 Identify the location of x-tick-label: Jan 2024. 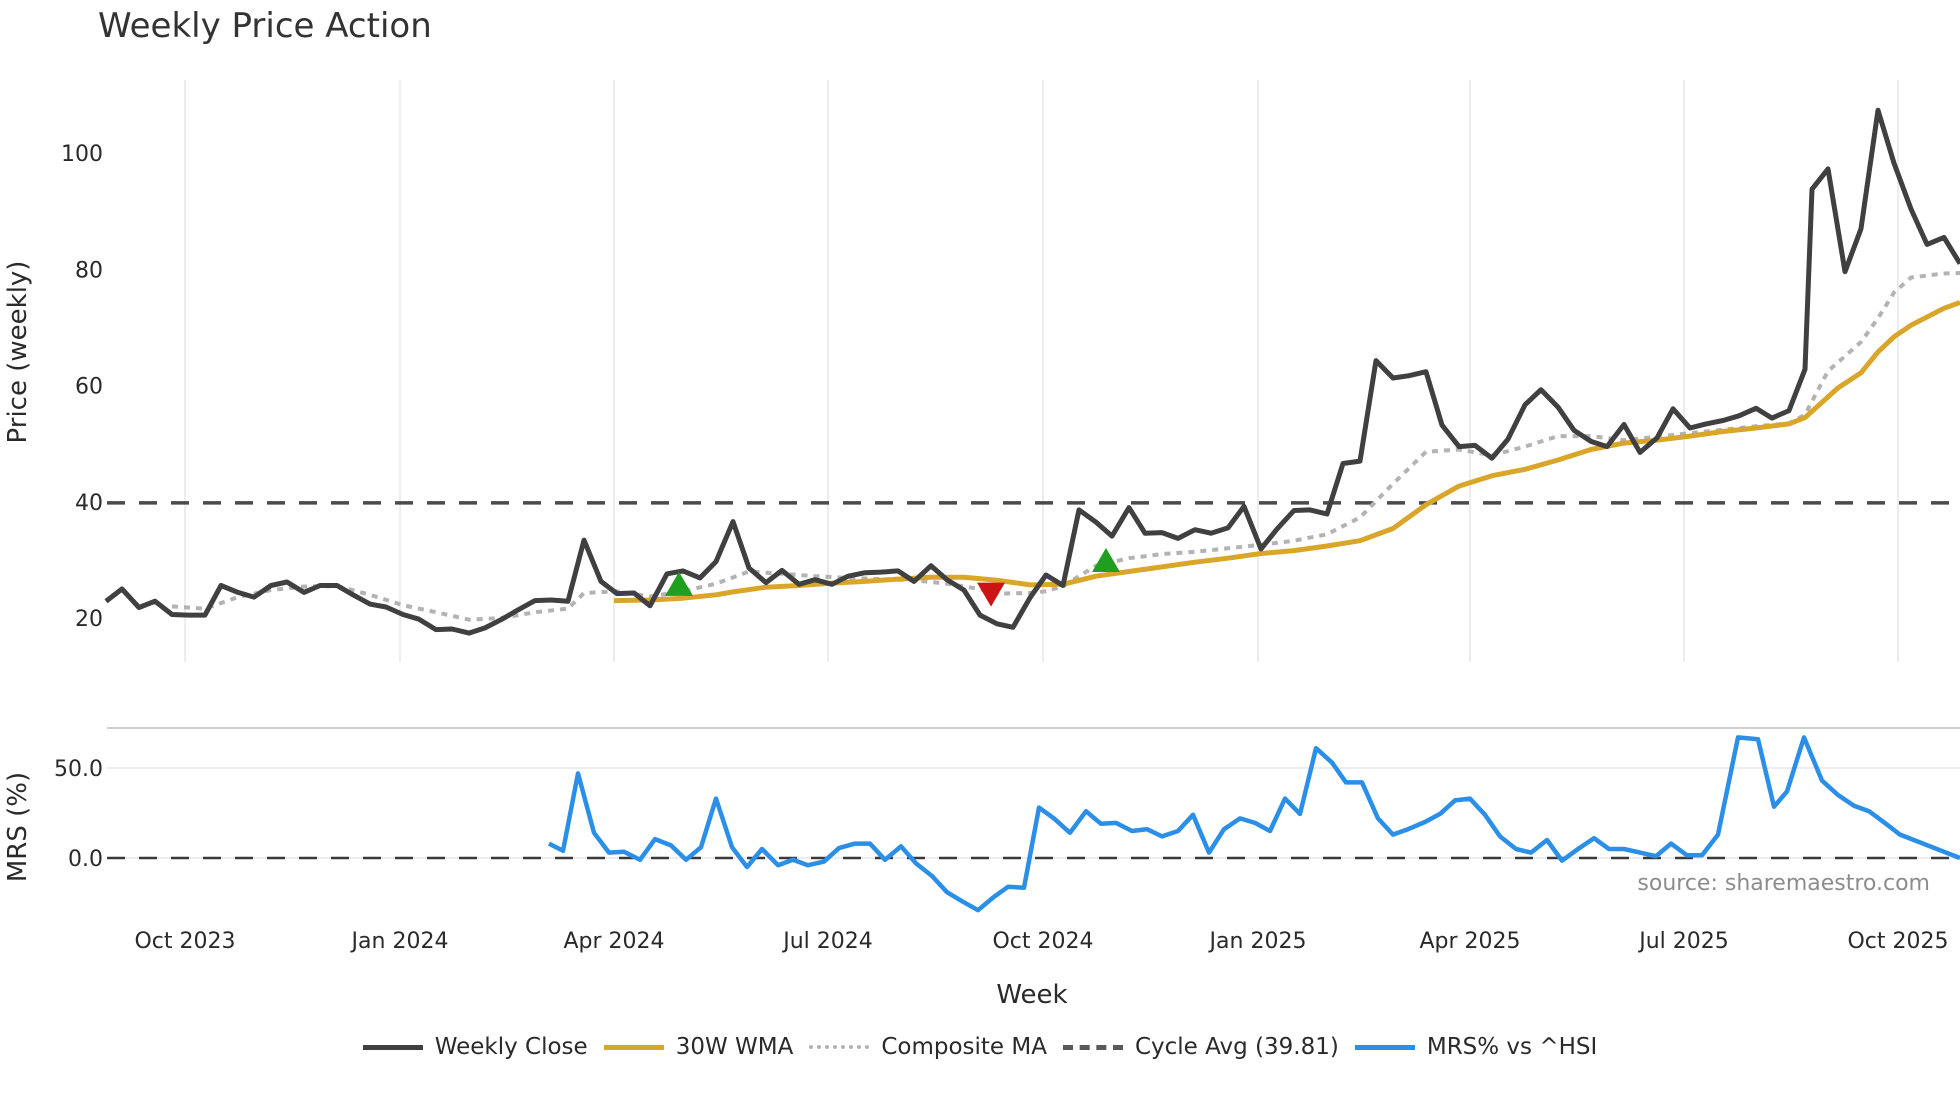
(399, 941).